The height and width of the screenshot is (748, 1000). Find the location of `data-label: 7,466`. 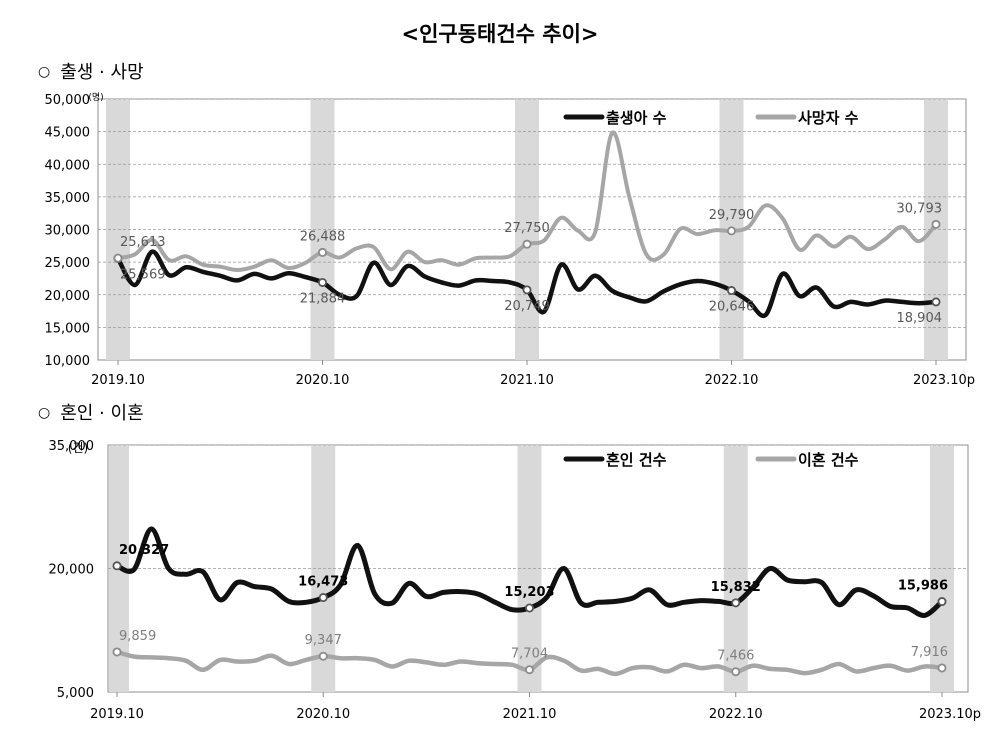

data-label: 7,466 is located at coordinates (735, 656).